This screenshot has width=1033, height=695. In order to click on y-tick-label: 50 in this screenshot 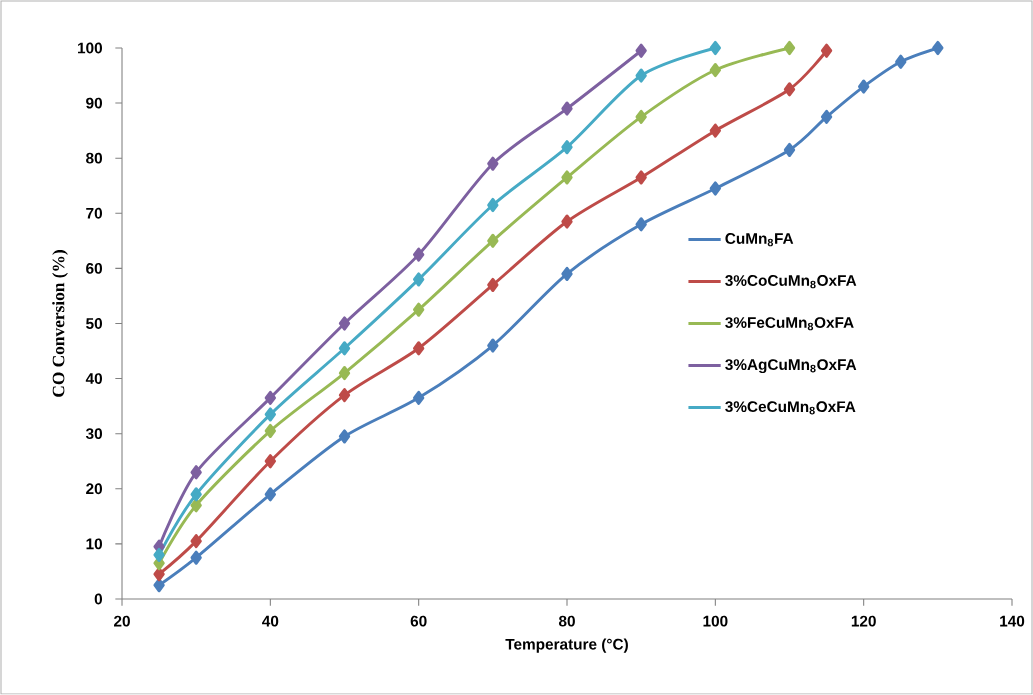, I will do `click(94, 323)`.